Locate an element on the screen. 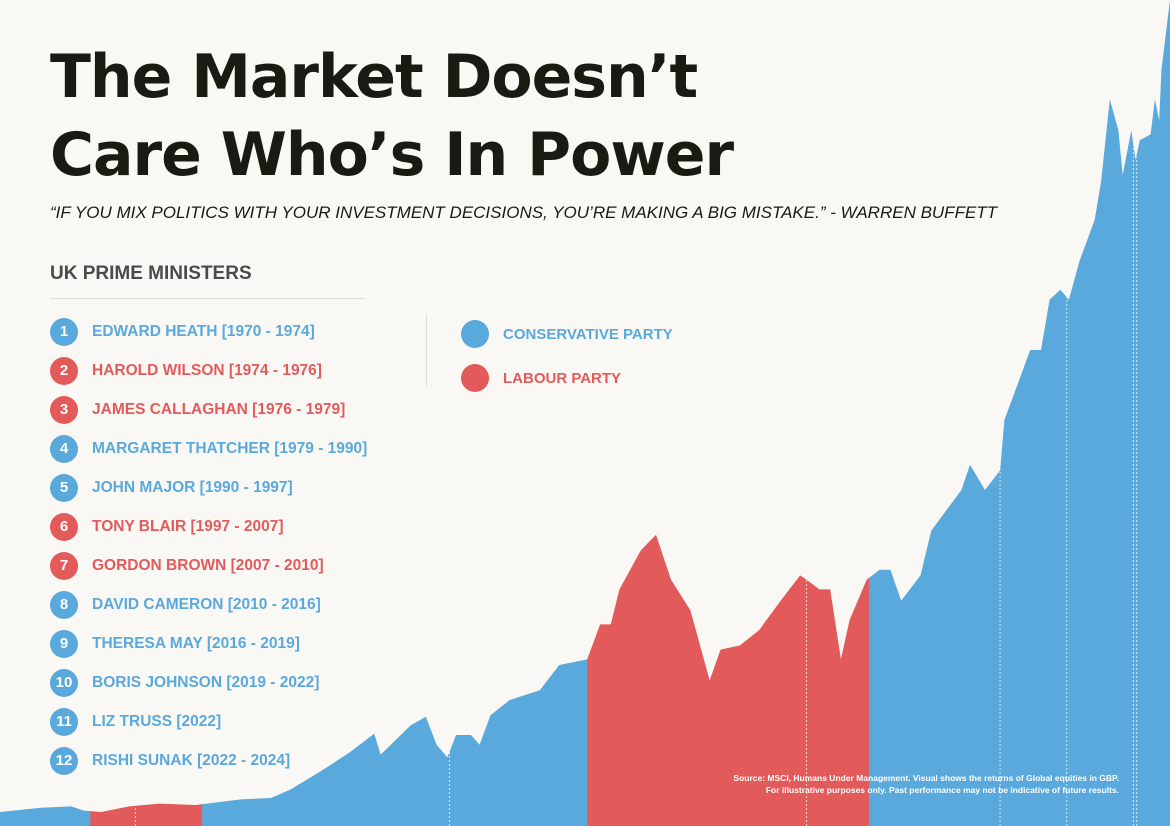  pm-number-badge: 3 is located at coordinates (64, 409).